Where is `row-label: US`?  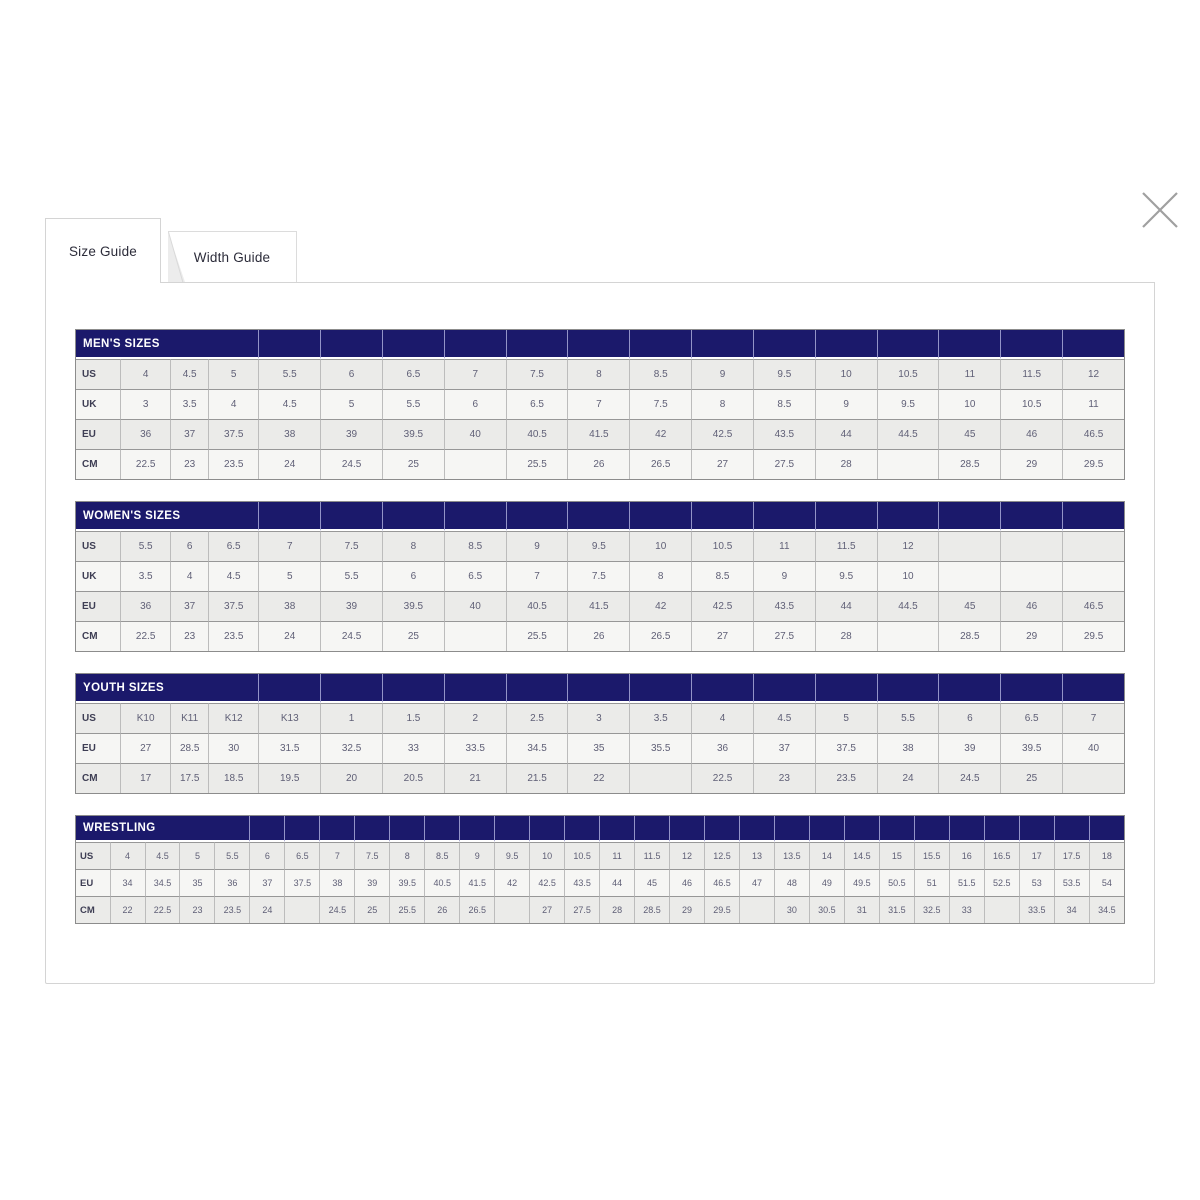
row-label: US is located at coordinates (98, 374).